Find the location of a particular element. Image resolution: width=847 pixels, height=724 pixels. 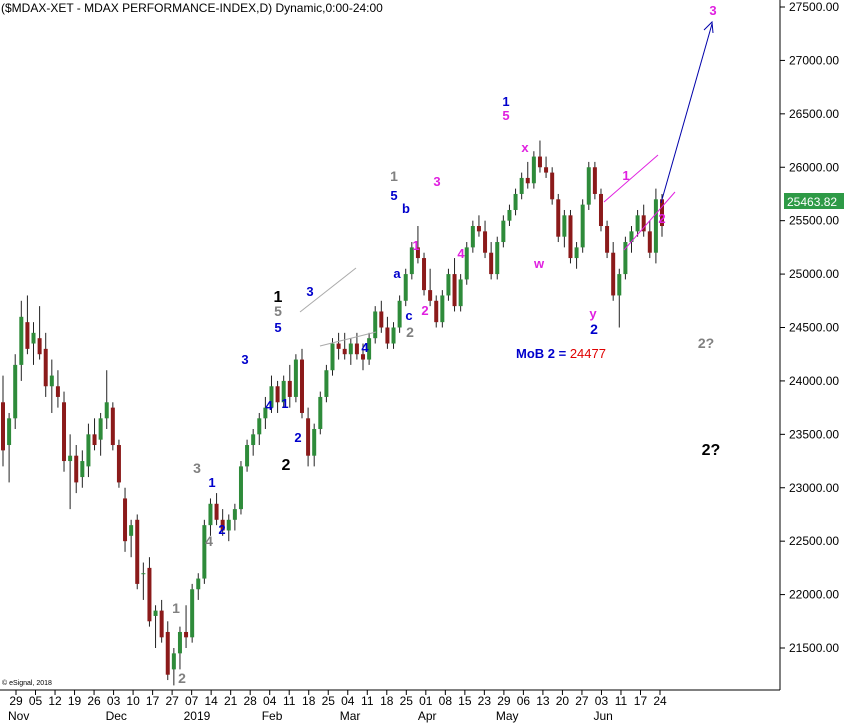

x-month-label: Nov is located at coordinates (18, 716).